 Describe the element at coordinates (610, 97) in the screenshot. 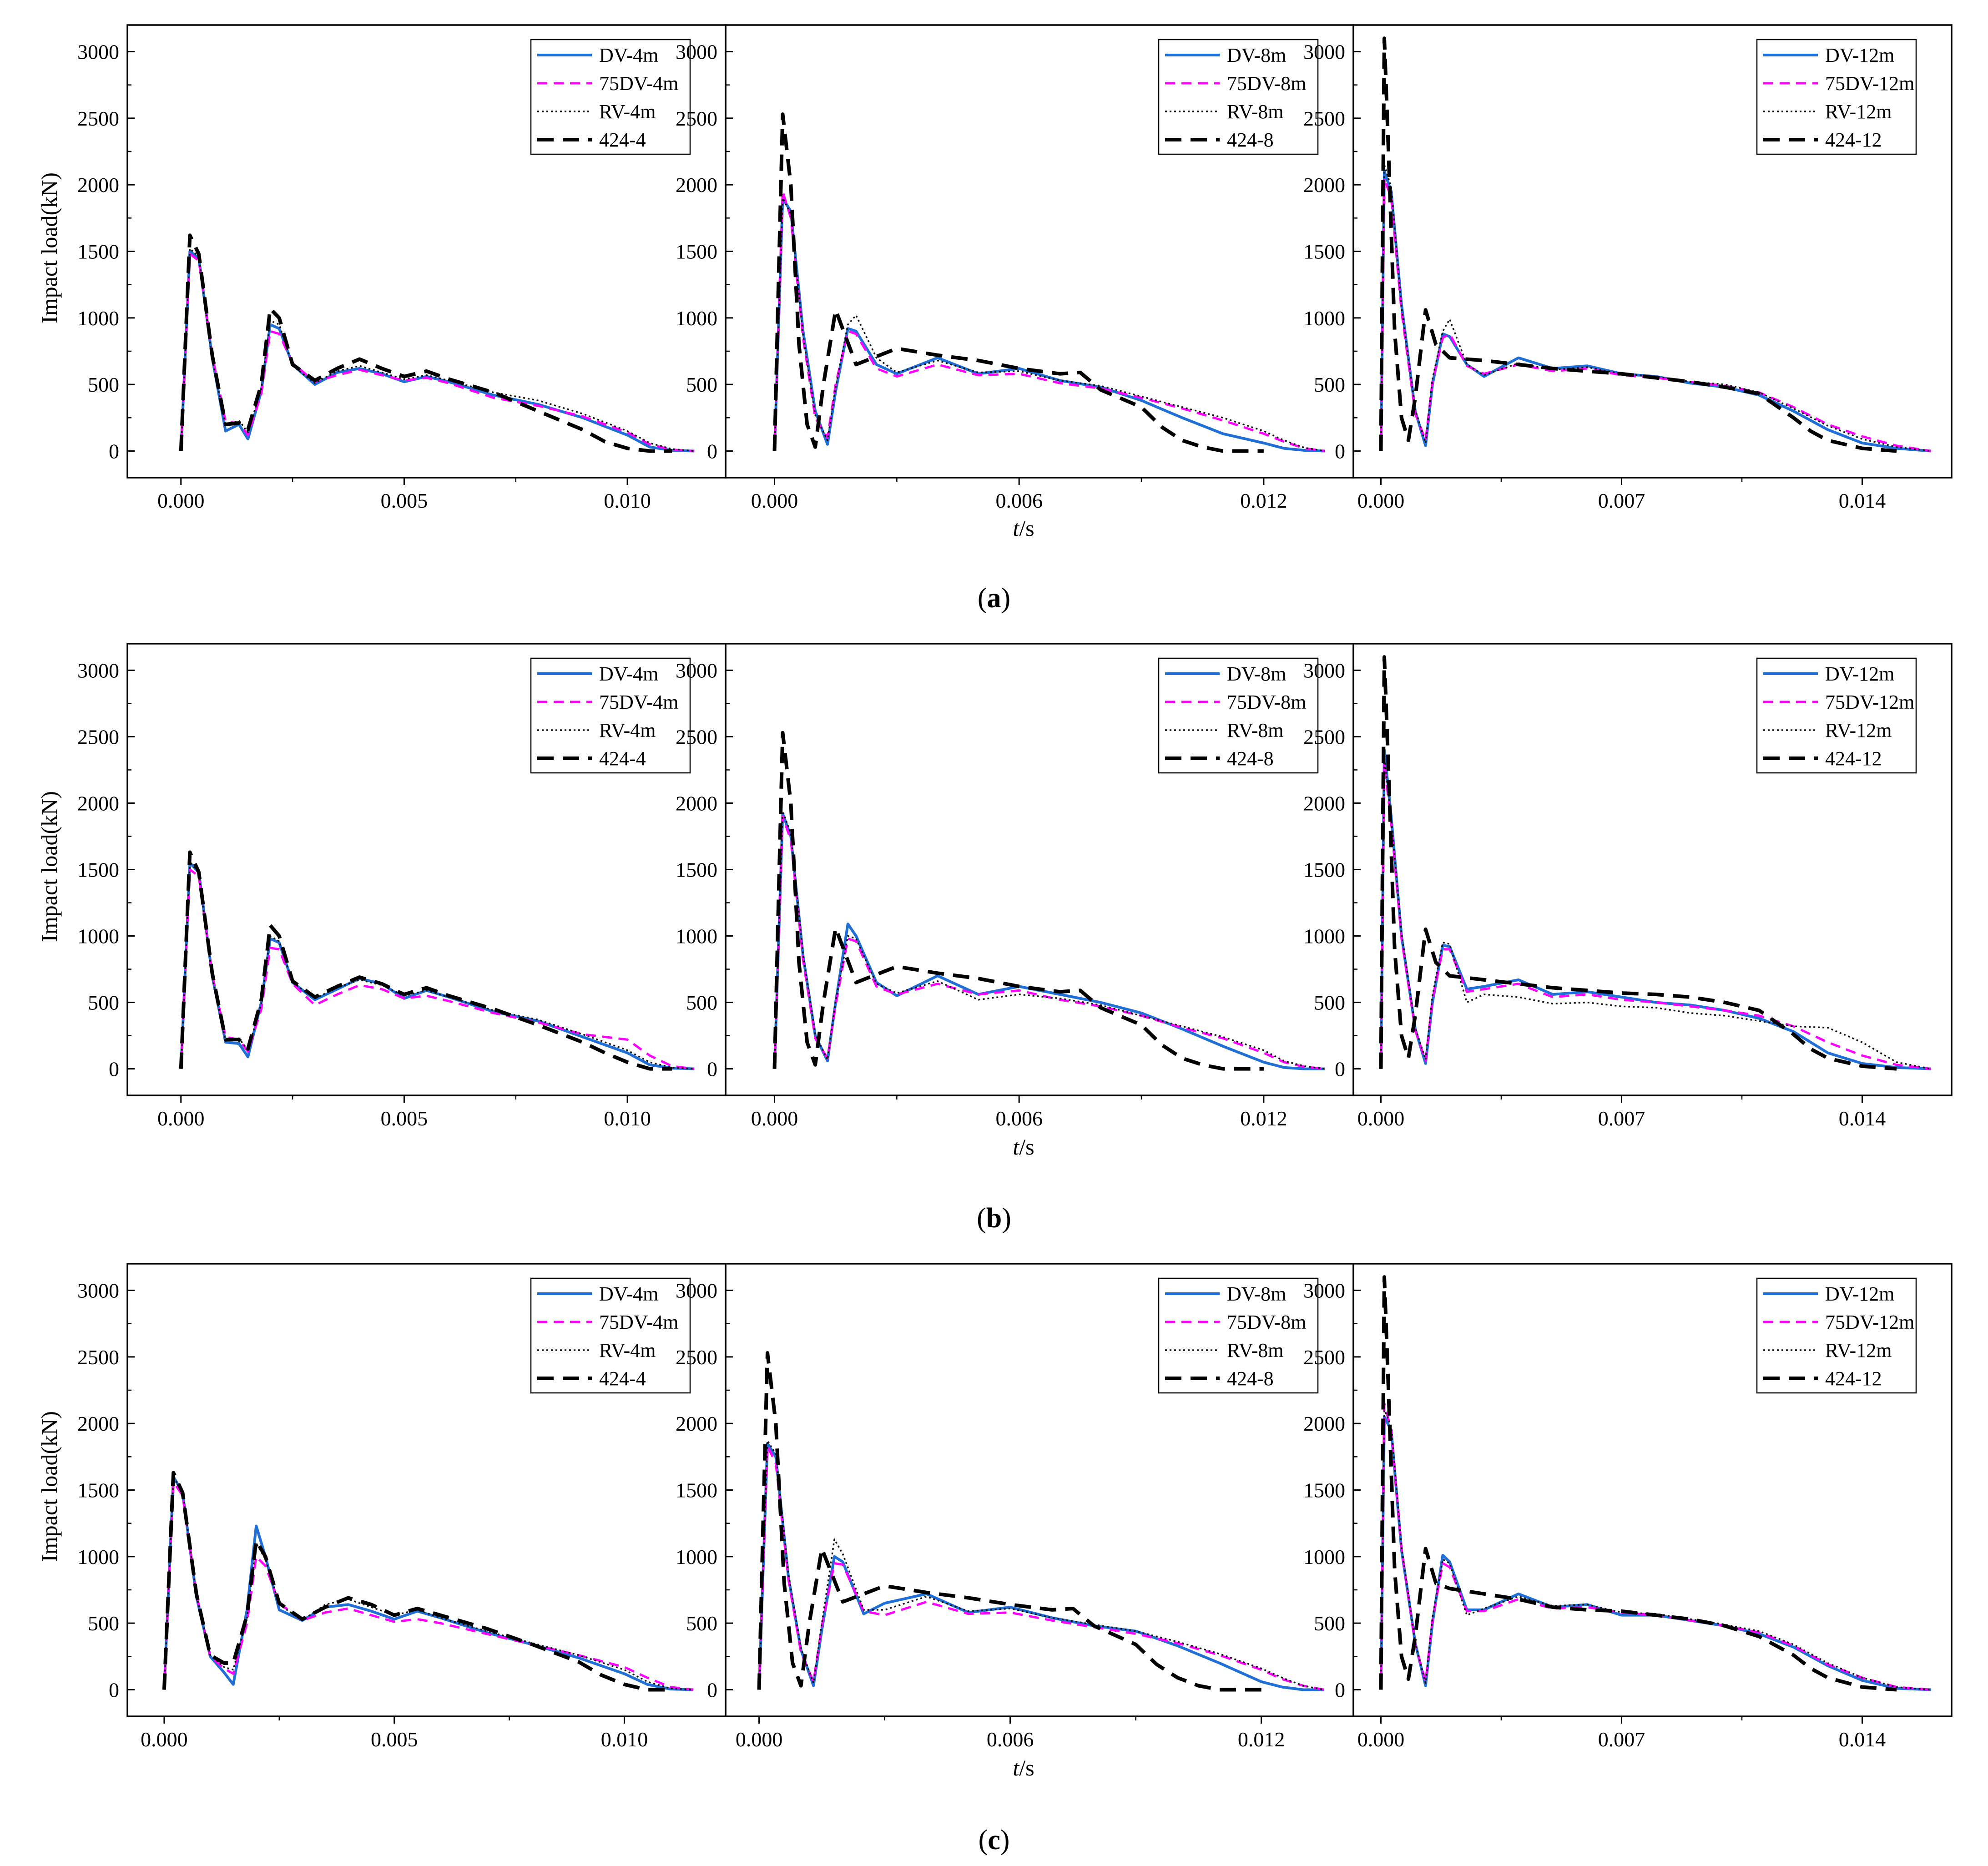

I see `panel-a-1-legend: DV-4m 75DV-4m RV-4m 424-4` at that location.